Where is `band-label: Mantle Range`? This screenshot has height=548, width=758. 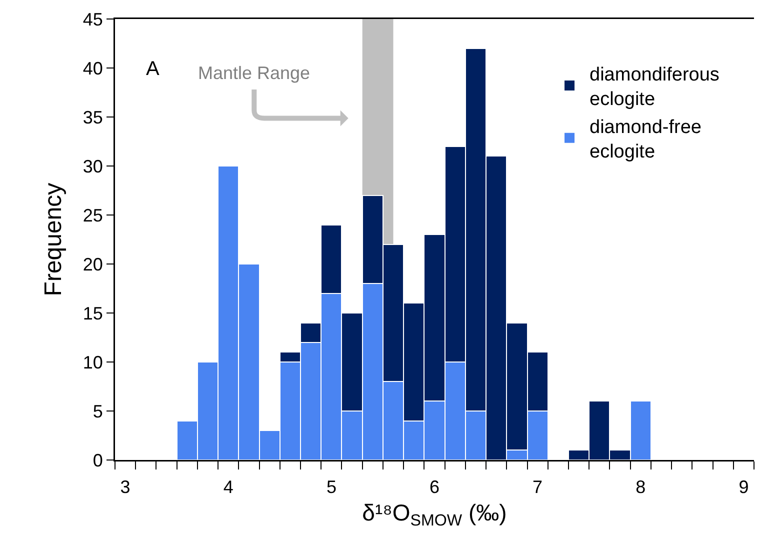 band-label: Mantle Range is located at coordinates (254, 73).